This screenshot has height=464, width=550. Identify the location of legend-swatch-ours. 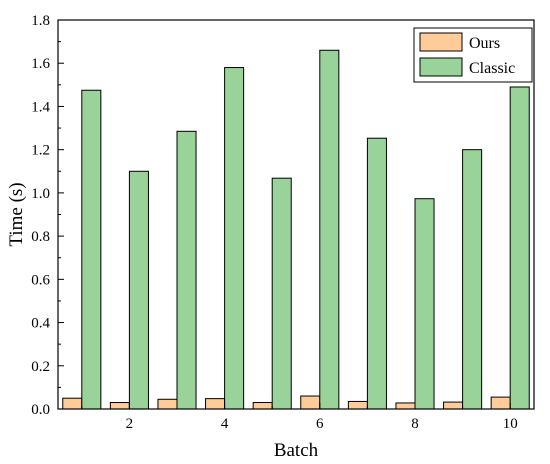
(441, 42).